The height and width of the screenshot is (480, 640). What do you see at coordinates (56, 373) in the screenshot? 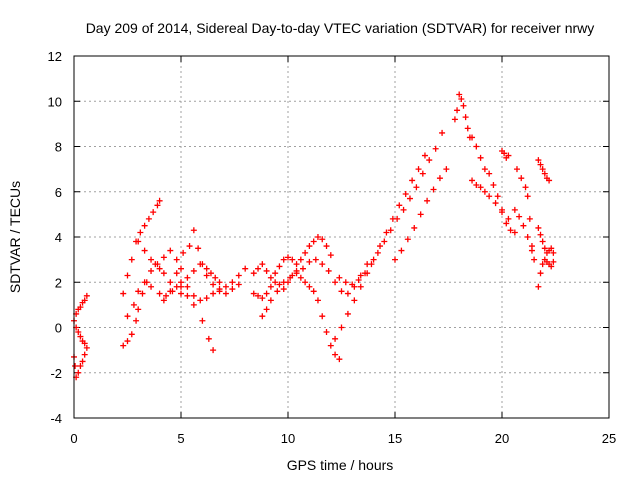
I see `y-tick-label: -2` at bounding box center [56, 373].